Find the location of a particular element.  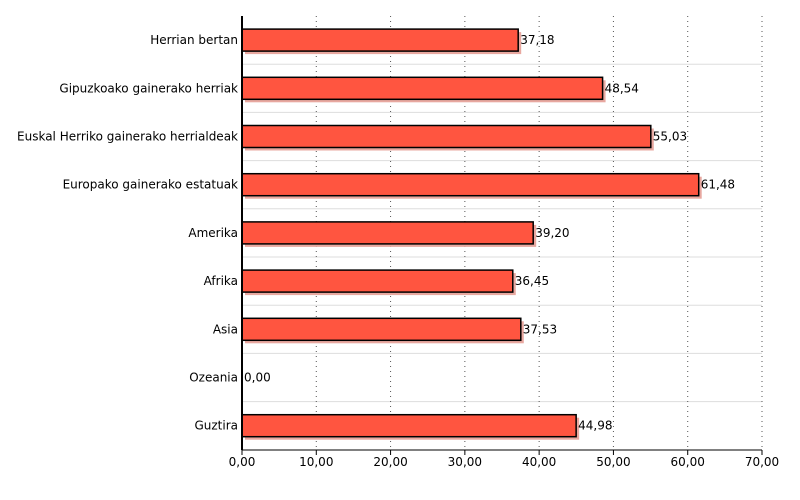

data-label: 61,48 is located at coordinates (718, 185).